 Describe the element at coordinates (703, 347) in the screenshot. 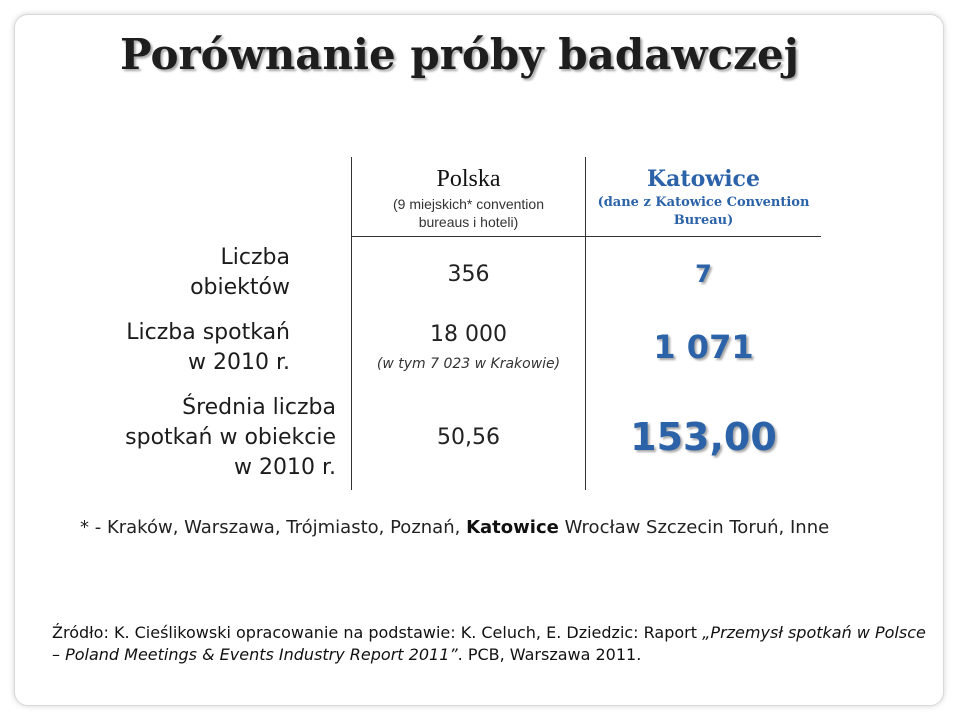

I see `katowice-meetings-value: 1 071` at that location.